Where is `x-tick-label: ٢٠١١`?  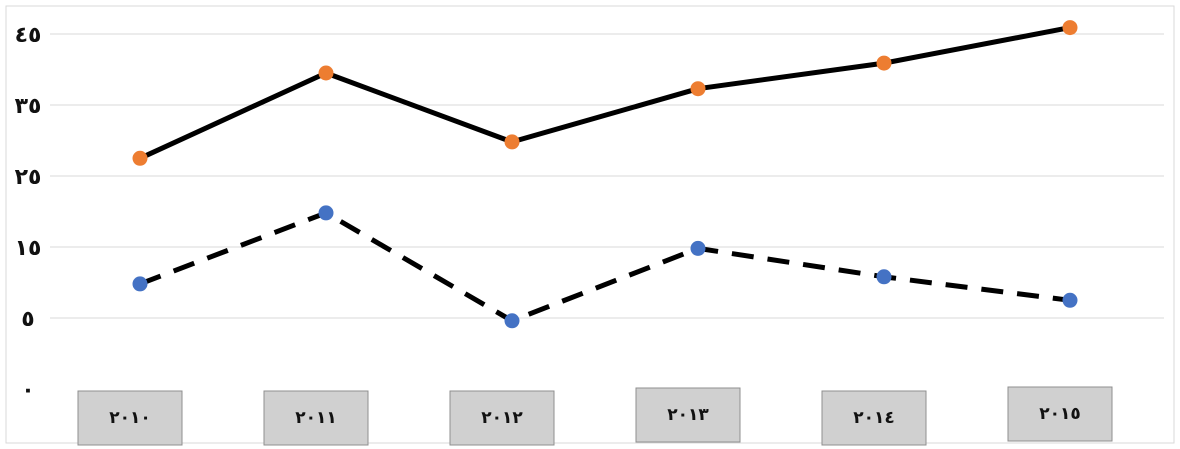 x-tick-label: ٢٠١١ is located at coordinates (316, 418).